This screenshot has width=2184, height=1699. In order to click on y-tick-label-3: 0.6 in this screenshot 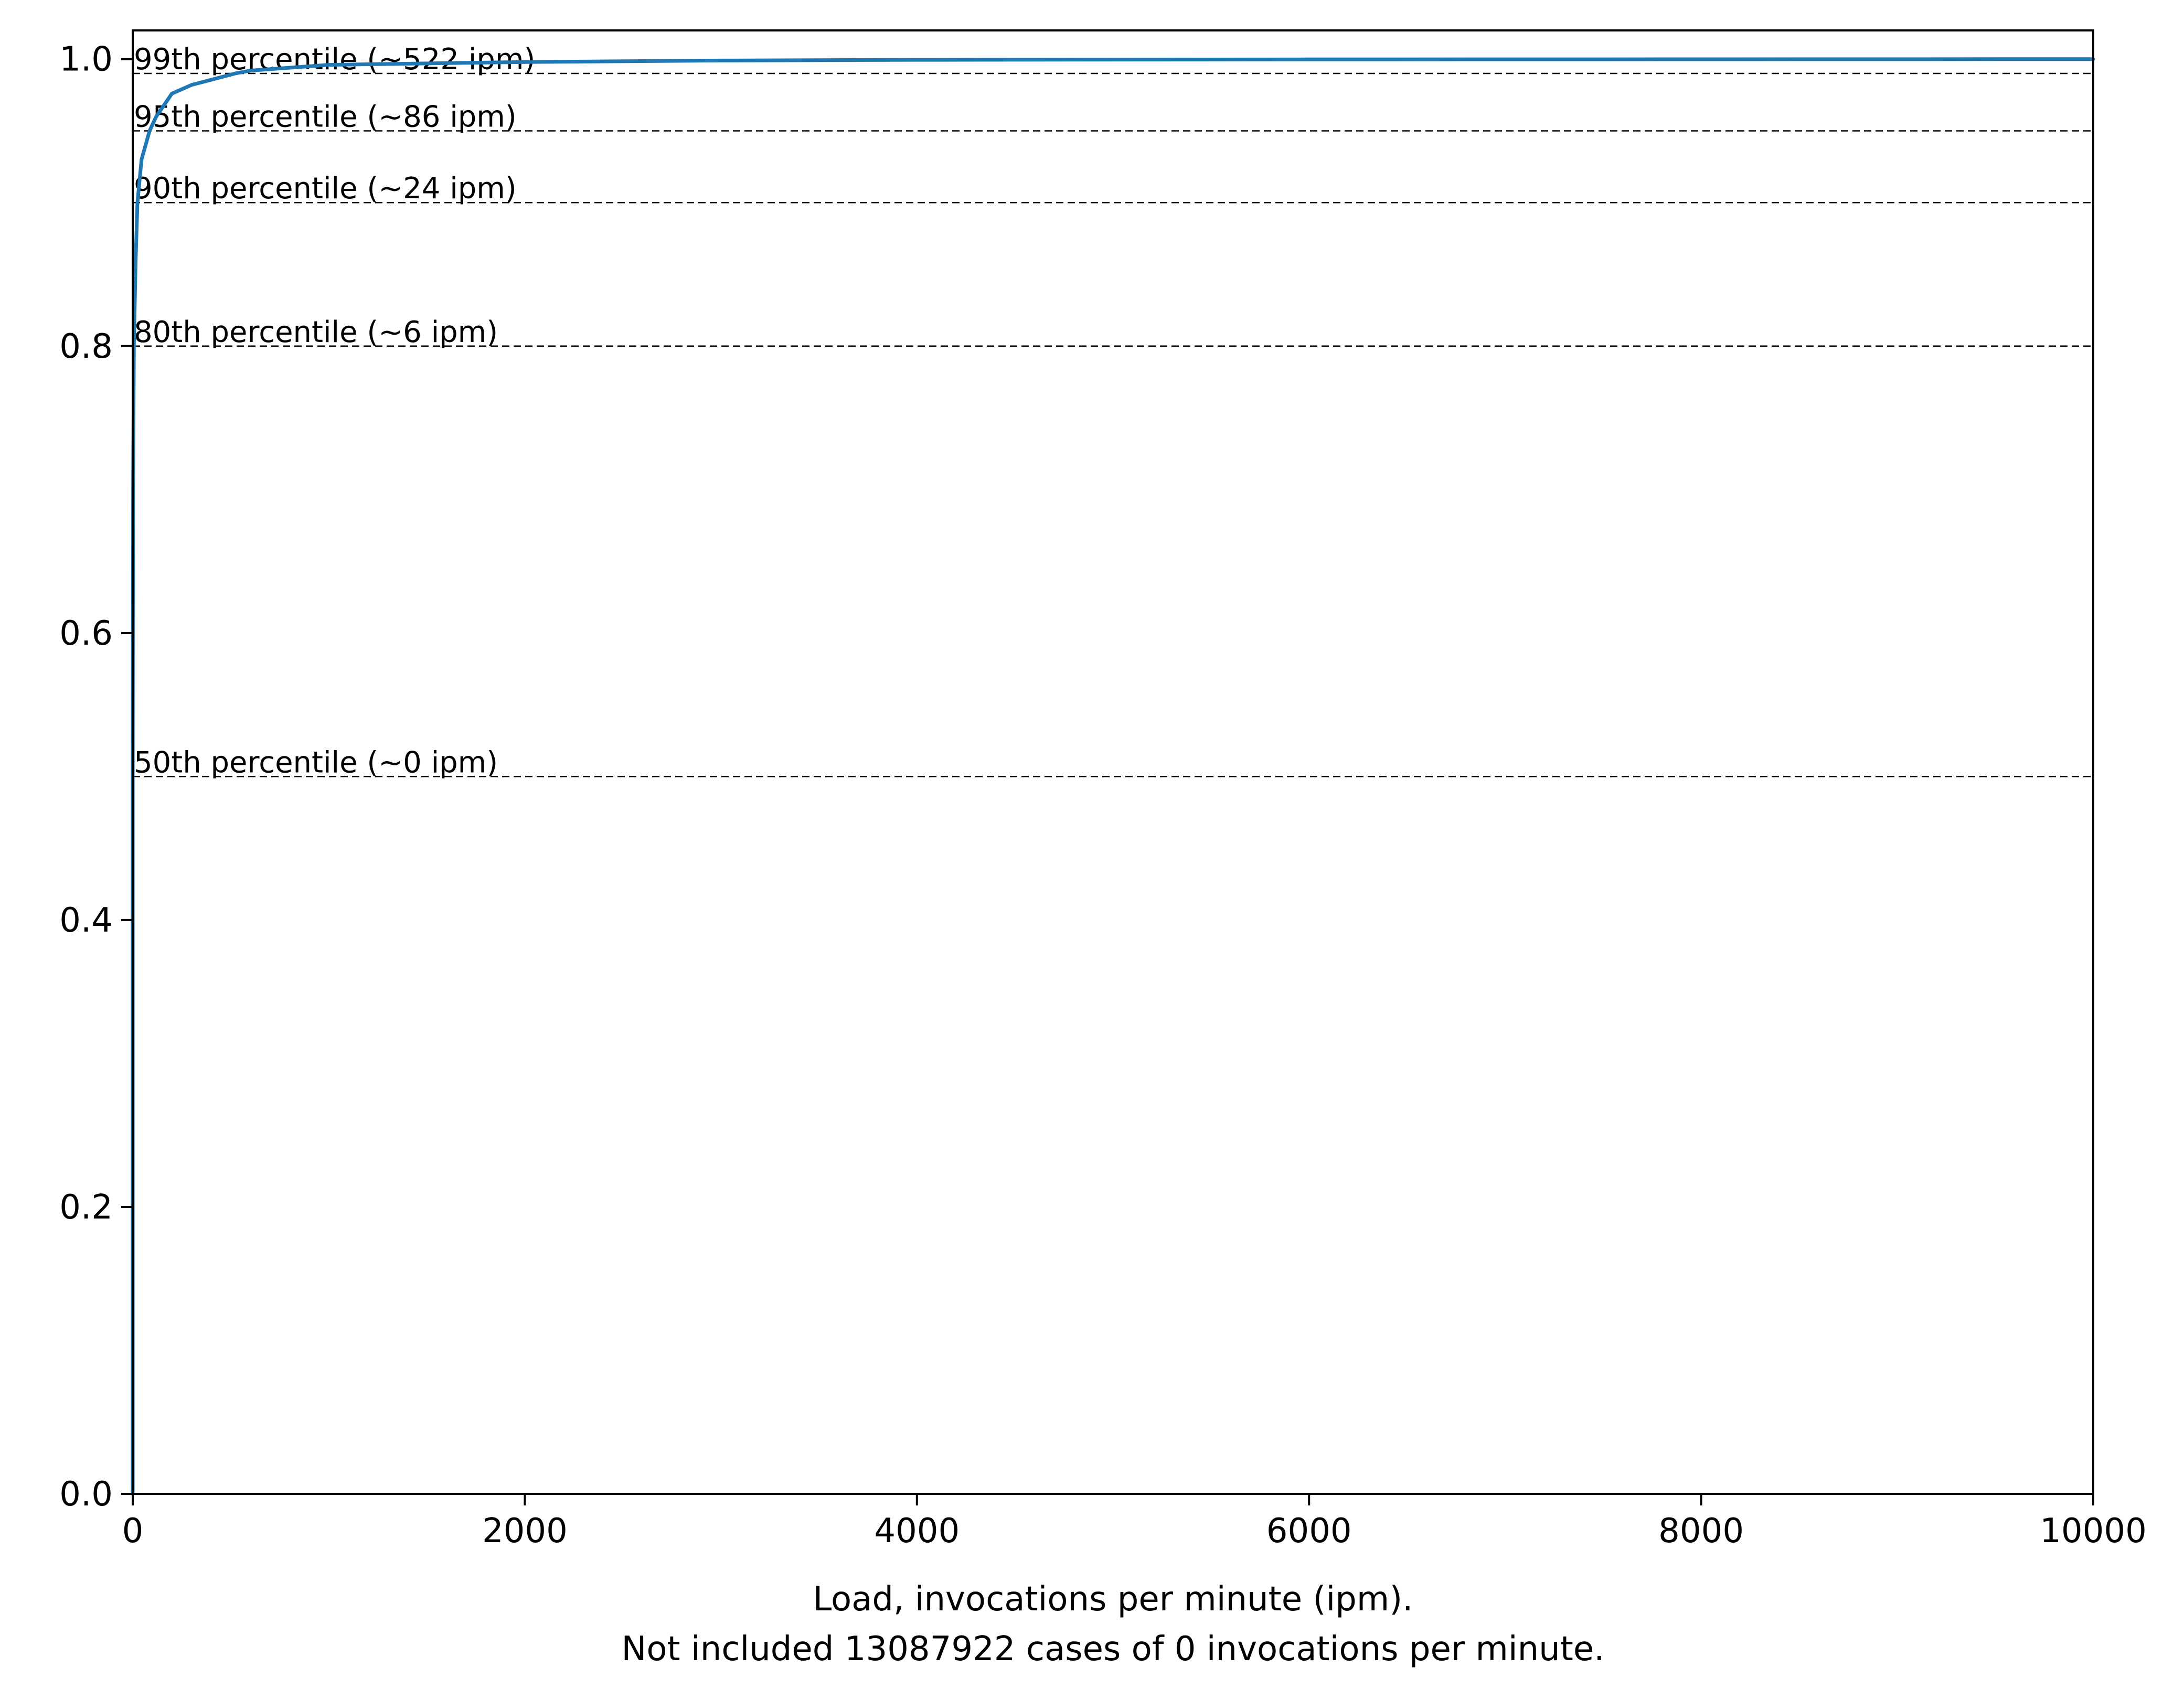, I will do `click(86, 634)`.